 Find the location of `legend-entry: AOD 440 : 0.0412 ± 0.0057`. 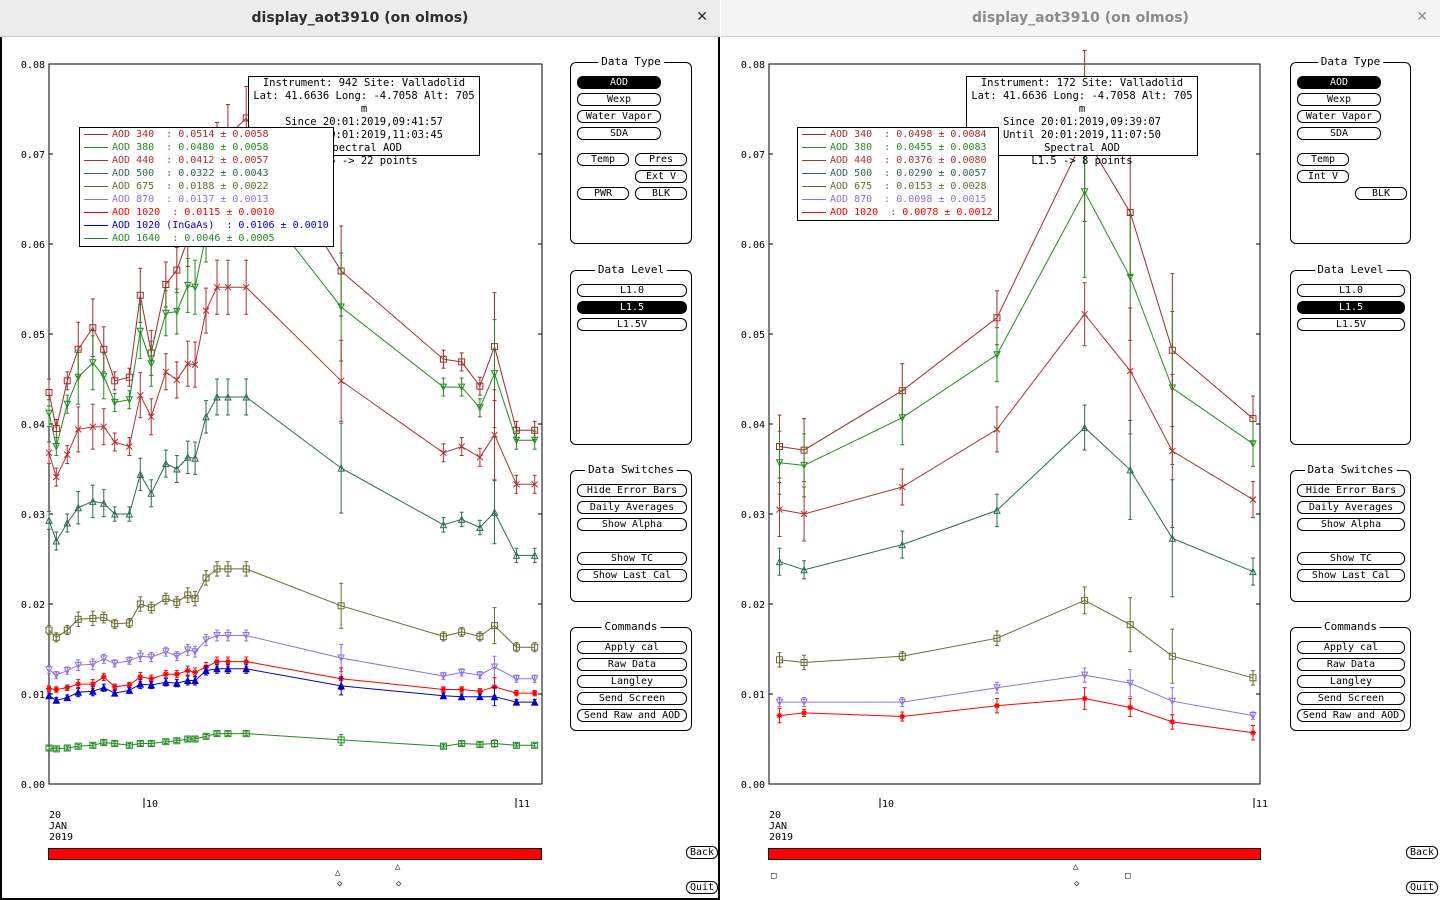

legend-entry: AOD 440 : 0.0412 ± 0.0057 is located at coordinates (190, 160).